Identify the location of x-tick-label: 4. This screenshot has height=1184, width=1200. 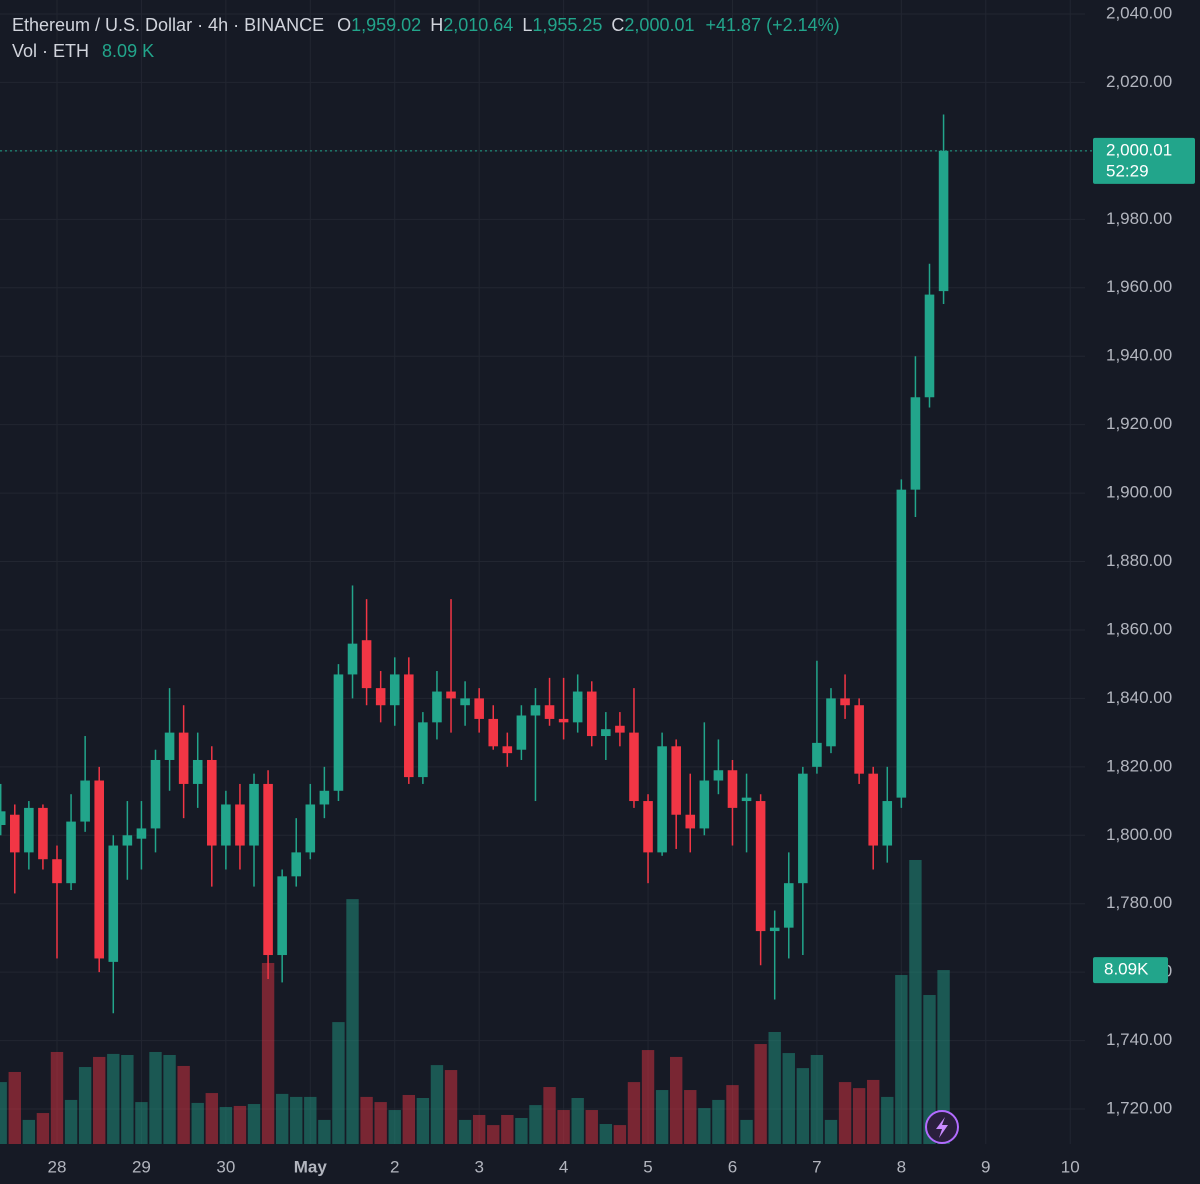
(563, 1166).